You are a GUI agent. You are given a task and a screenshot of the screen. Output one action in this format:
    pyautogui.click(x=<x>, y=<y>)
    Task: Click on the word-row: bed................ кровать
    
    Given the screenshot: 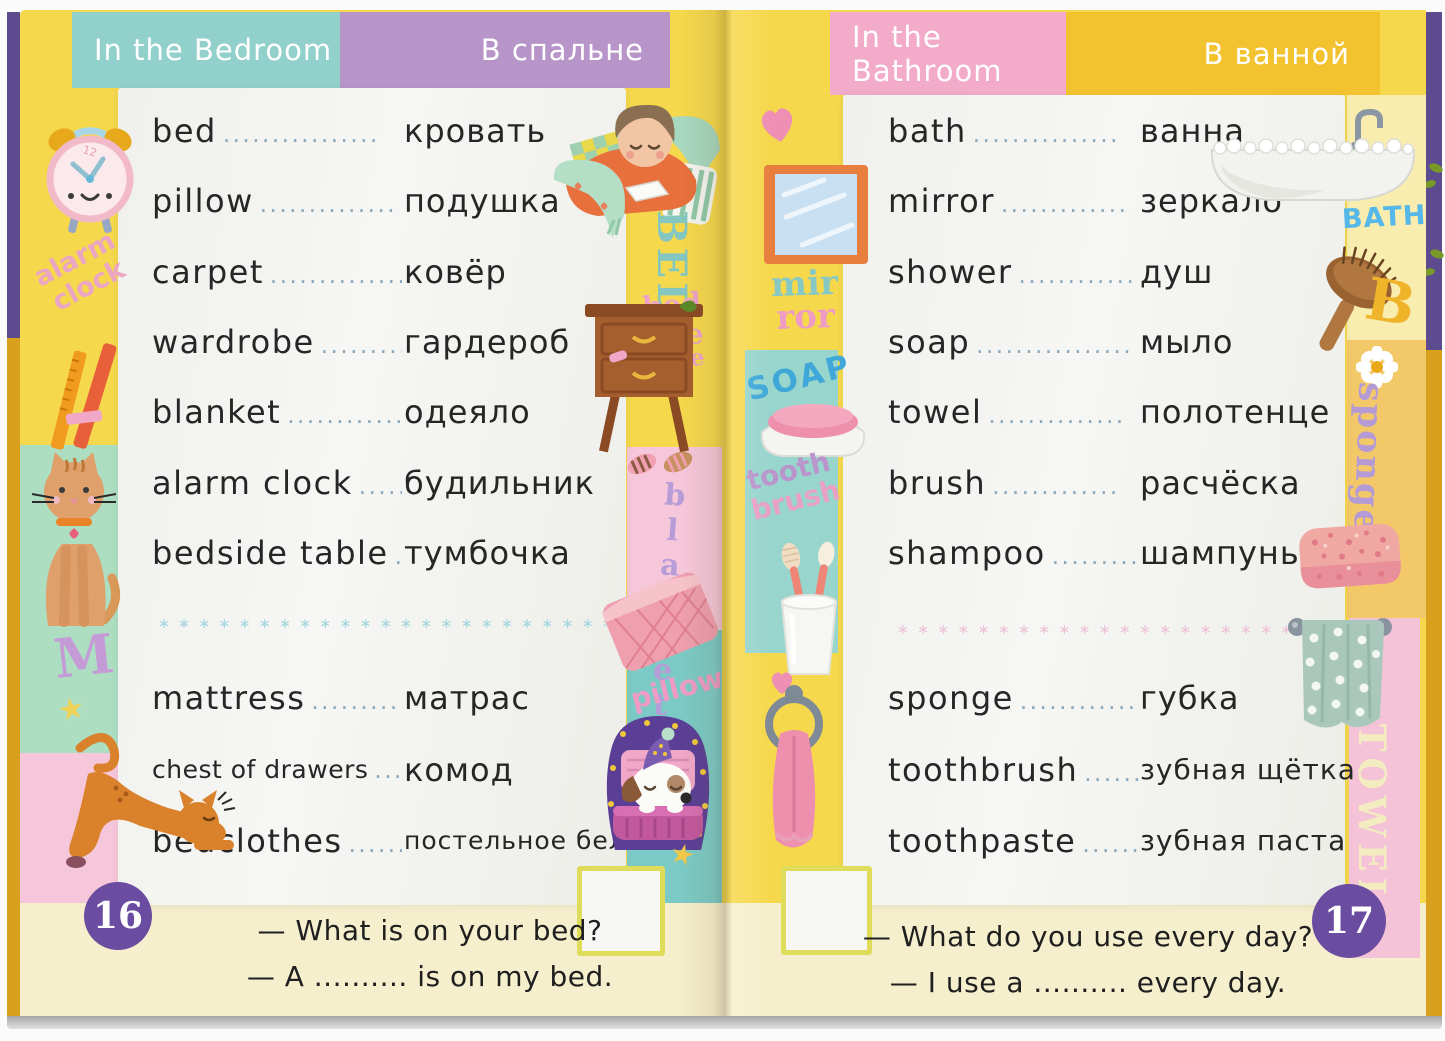 What is the action you would take?
    pyautogui.click(x=382, y=131)
    